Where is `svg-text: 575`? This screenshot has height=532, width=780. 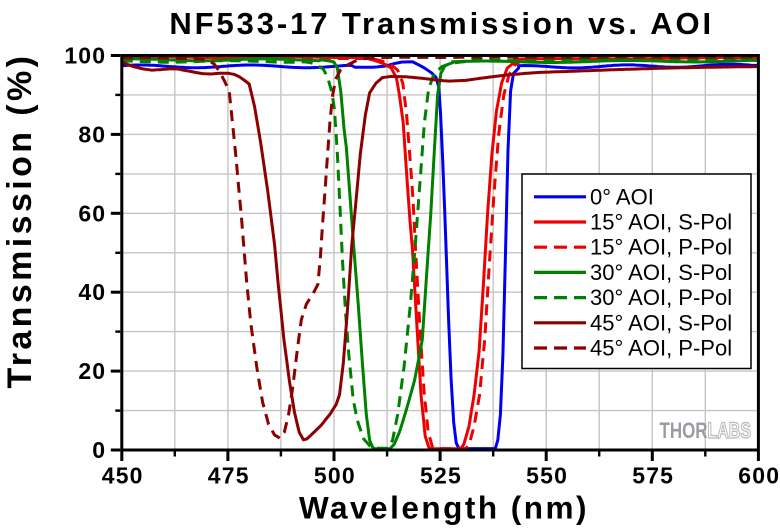
svg-text: 575 is located at coordinates (653, 476).